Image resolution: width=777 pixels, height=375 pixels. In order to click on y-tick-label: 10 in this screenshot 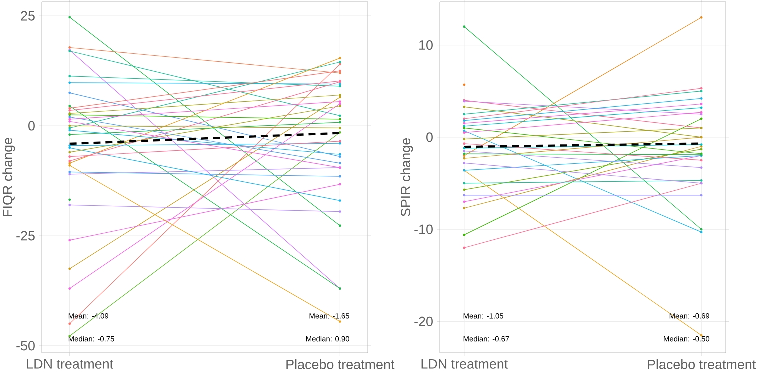, I will do `click(426, 45)`.